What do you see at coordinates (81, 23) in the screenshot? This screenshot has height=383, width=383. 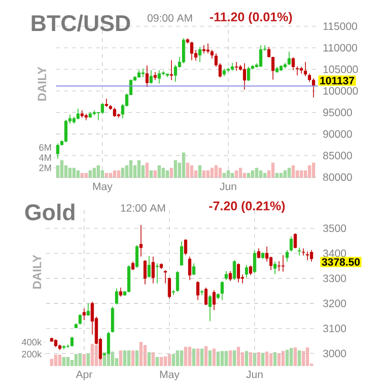 I see `chart-title: BTC/USD` at bounding box center [81, 23].